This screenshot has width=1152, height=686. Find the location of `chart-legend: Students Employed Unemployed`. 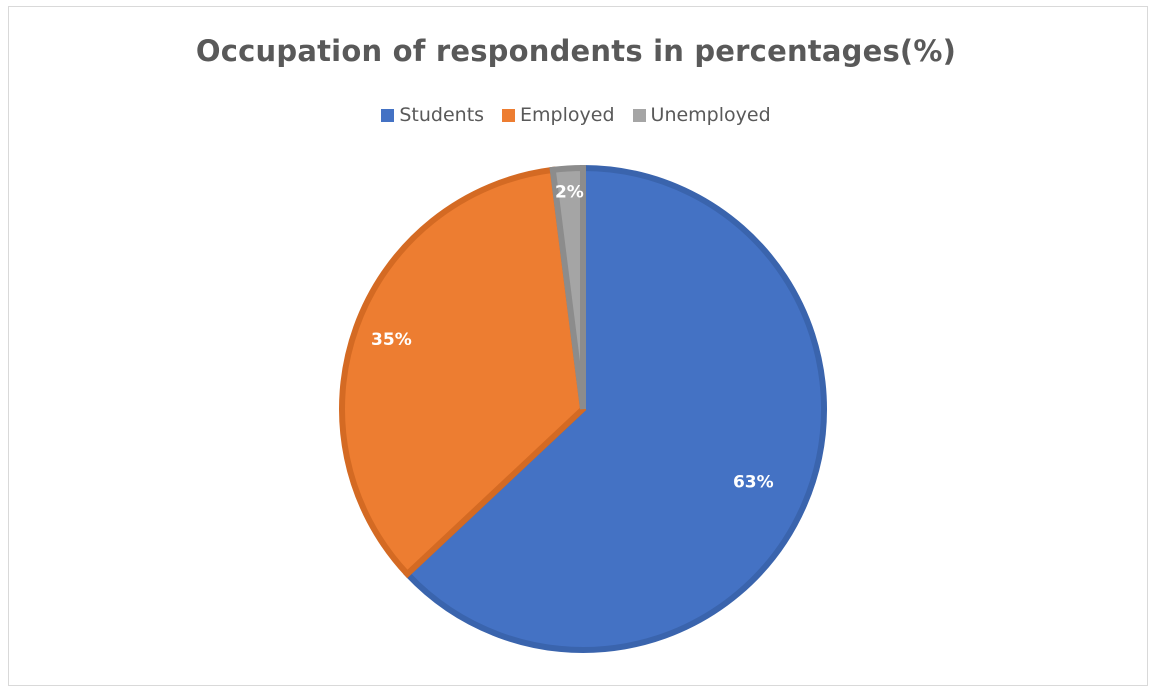

chart-legend: Students Employed Unemployed is located at coordinates (576, 115).